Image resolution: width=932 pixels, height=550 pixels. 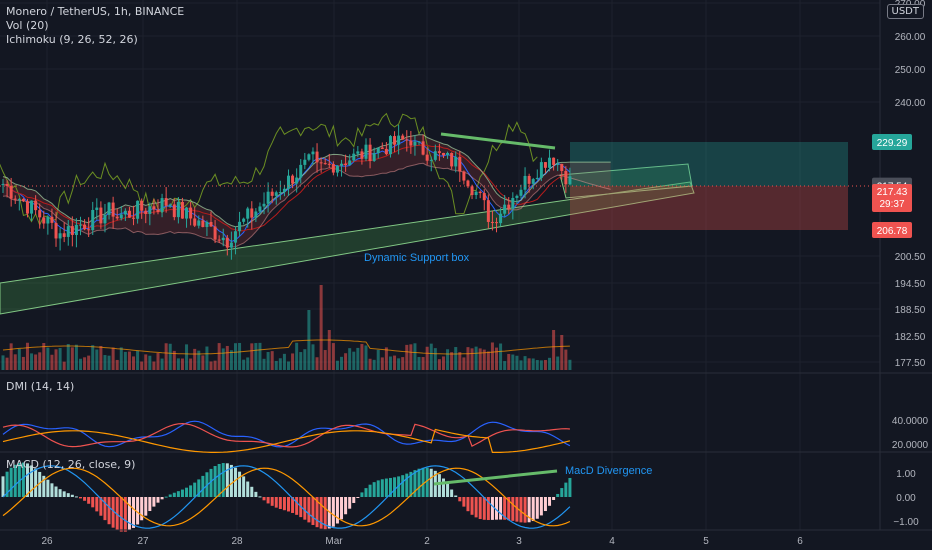 What do you see at coordinates (237, 541) in the screenshot?
I see `time-tick-label: 28` at bounding box center [237, 541].